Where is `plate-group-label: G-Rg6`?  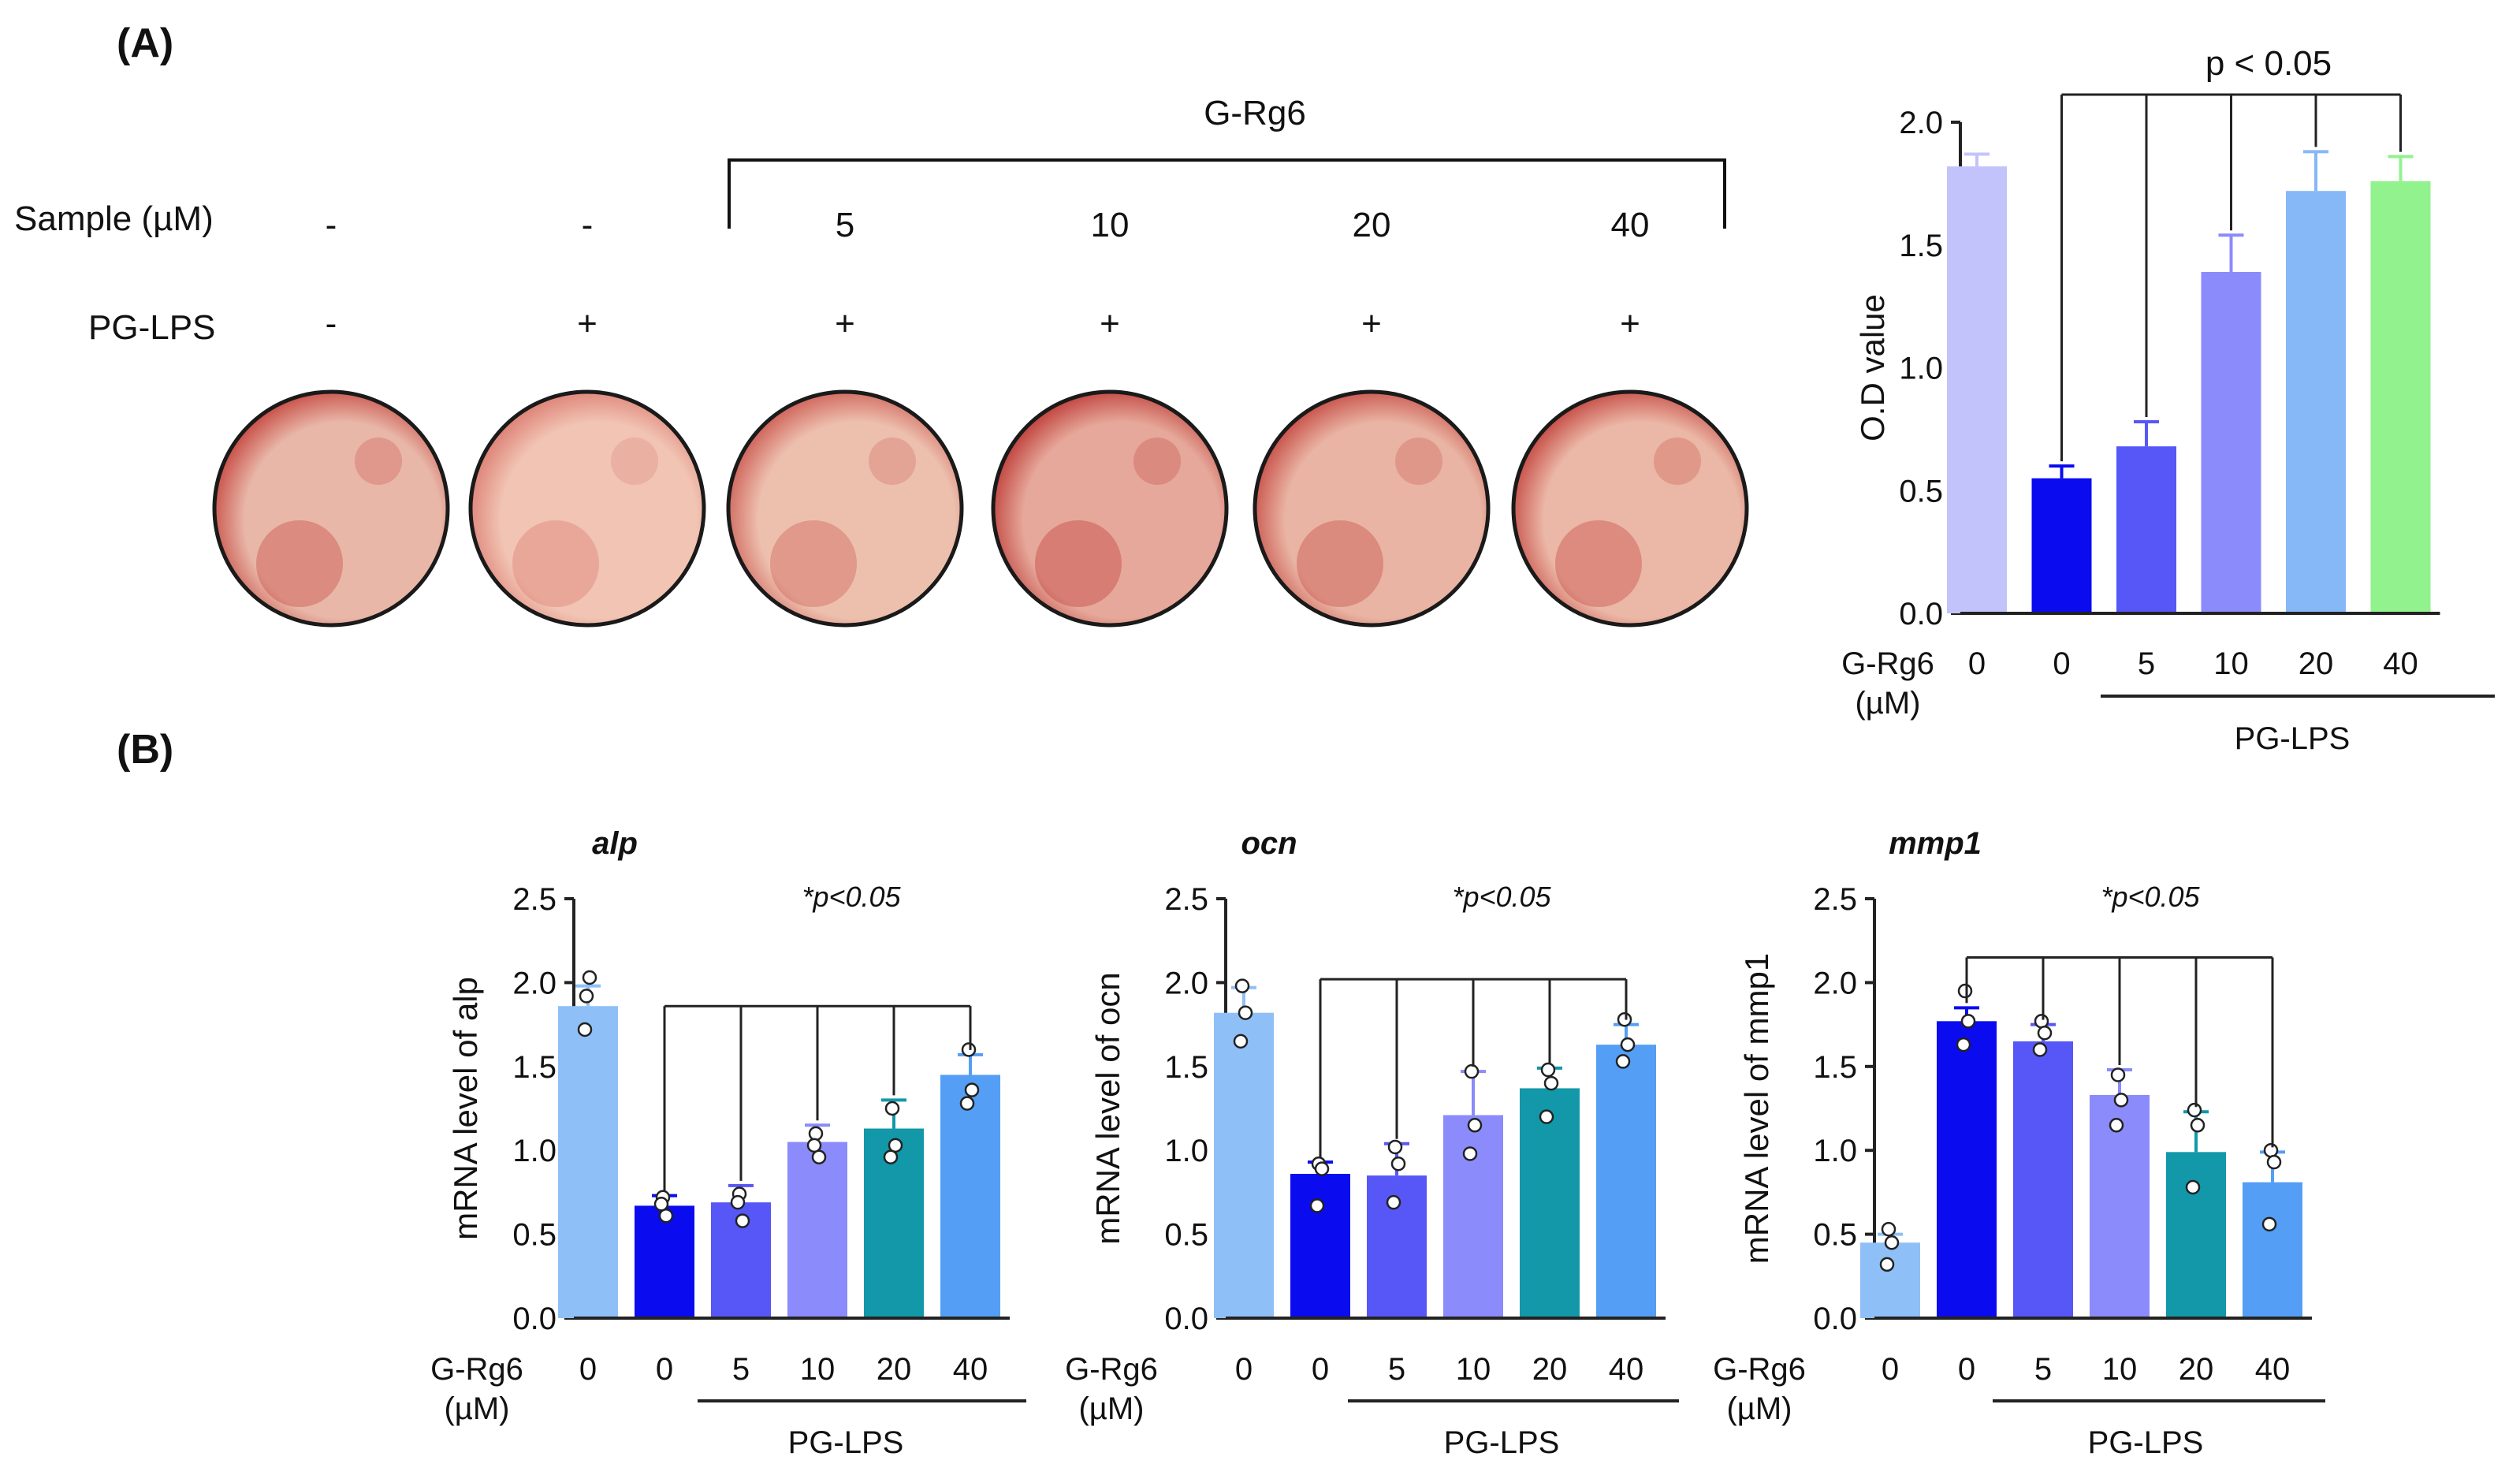
plate-group-label: G-Rg6 is located at coordinates (1255, 113).